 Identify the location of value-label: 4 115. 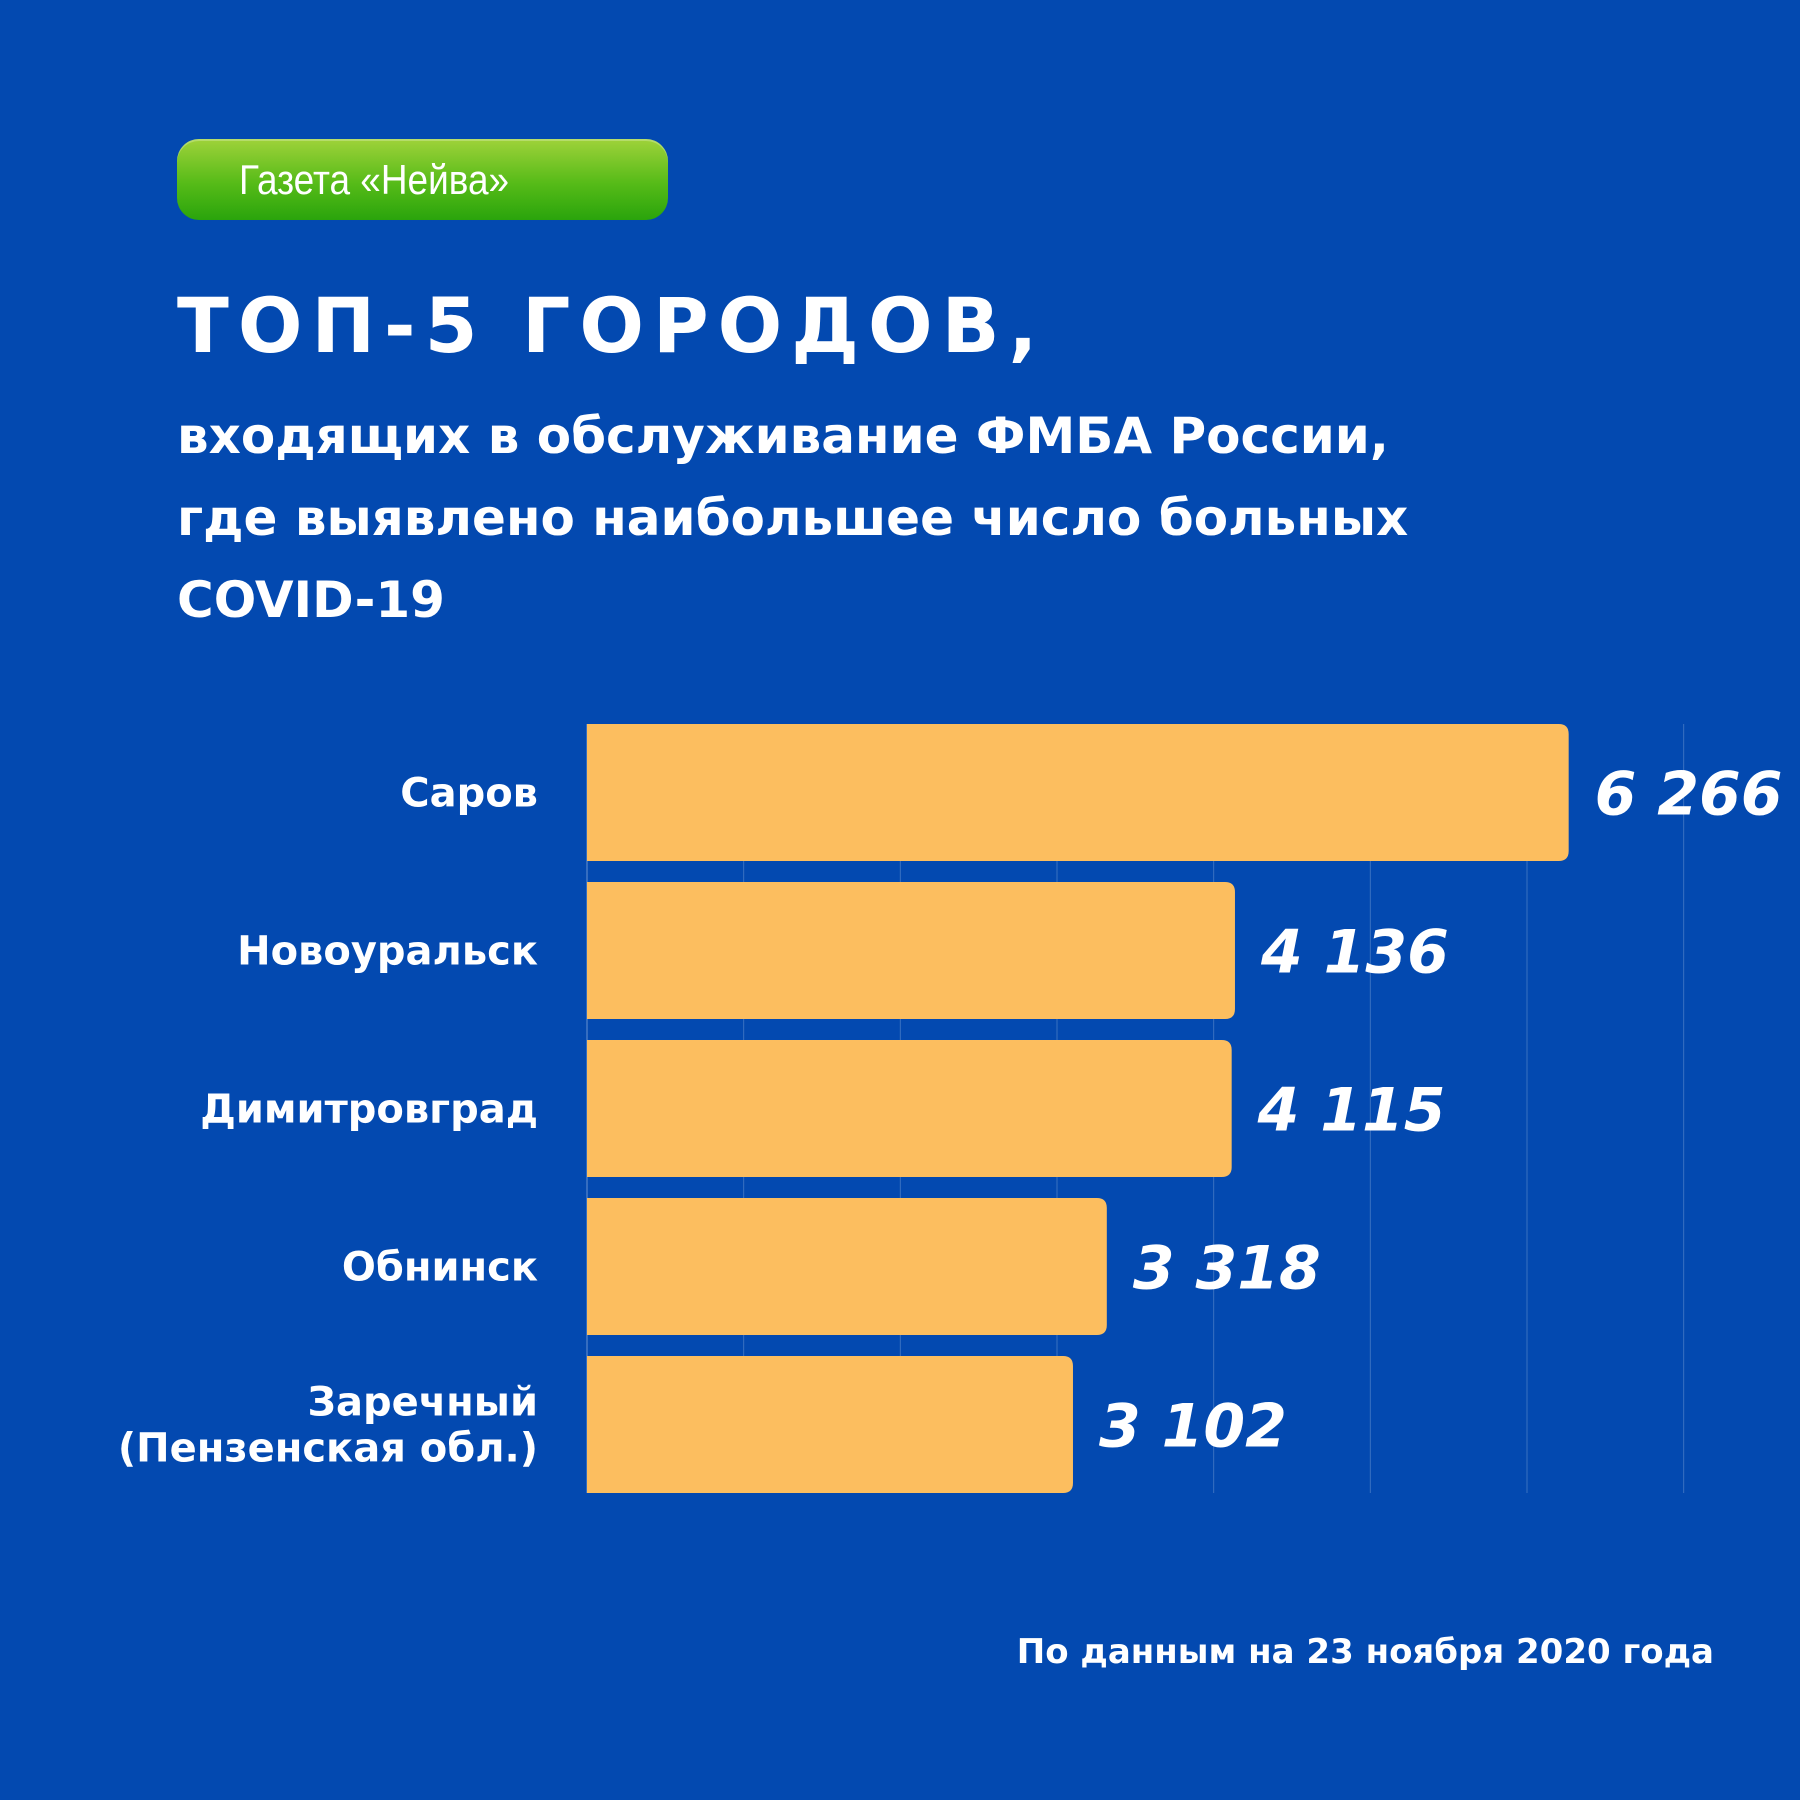
(1351, 1111).